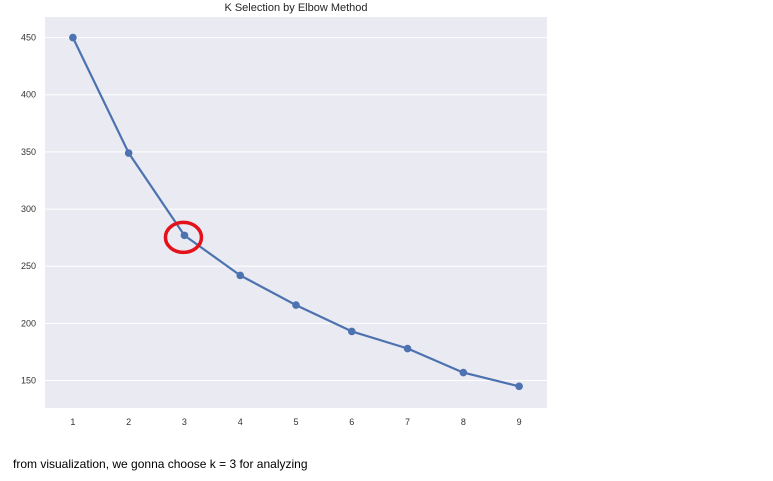 Image resolution: width=773 pixels, height=481 pixels. What do you see at coordinates (28, 95) in the screenshot?
I see `y-tick-label: 400` at bounding box center [28, 95].